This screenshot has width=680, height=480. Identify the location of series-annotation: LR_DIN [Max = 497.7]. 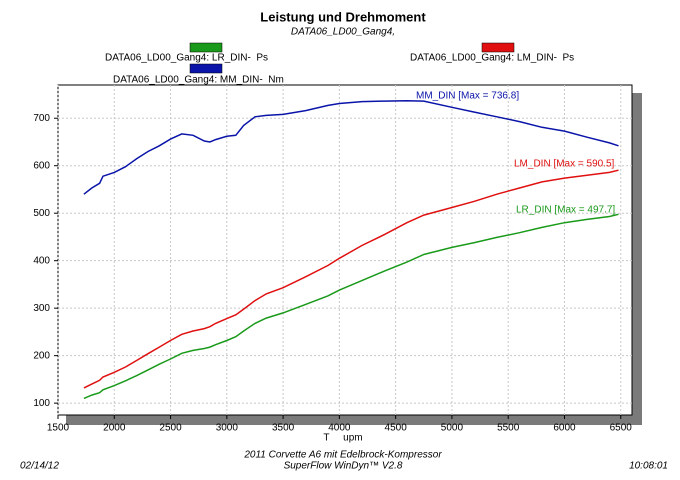
(565, 210).